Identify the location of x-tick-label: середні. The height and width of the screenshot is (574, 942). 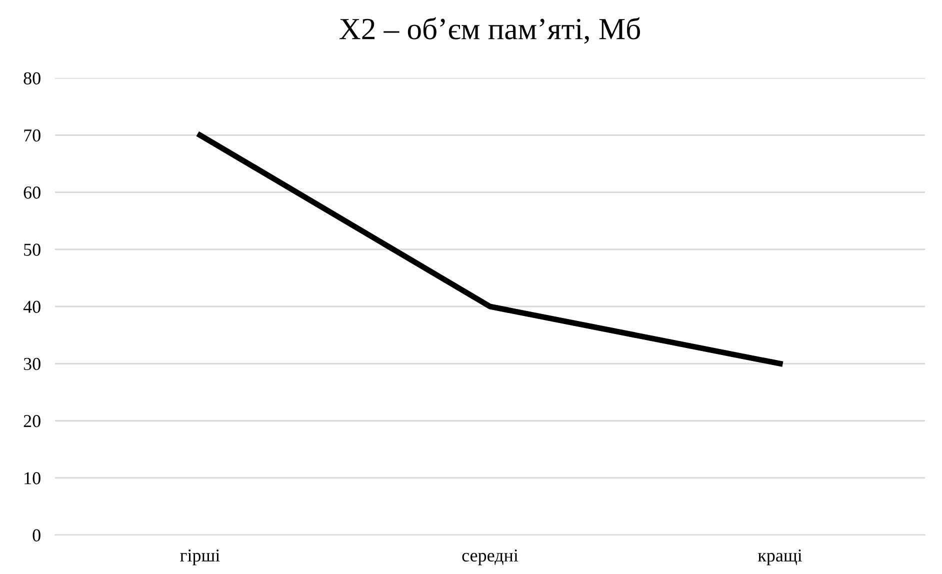
(490, 557).